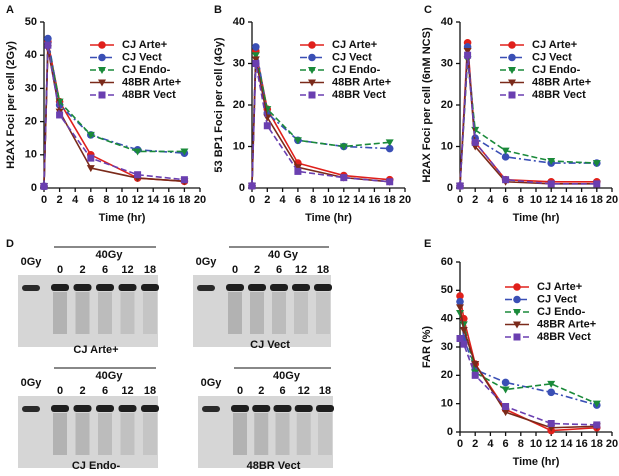 The width and height of the screenshot is (619, 476). Describe the element at coordinates (10, 10) in the screenshot. I see `panel-label: A` at that location.